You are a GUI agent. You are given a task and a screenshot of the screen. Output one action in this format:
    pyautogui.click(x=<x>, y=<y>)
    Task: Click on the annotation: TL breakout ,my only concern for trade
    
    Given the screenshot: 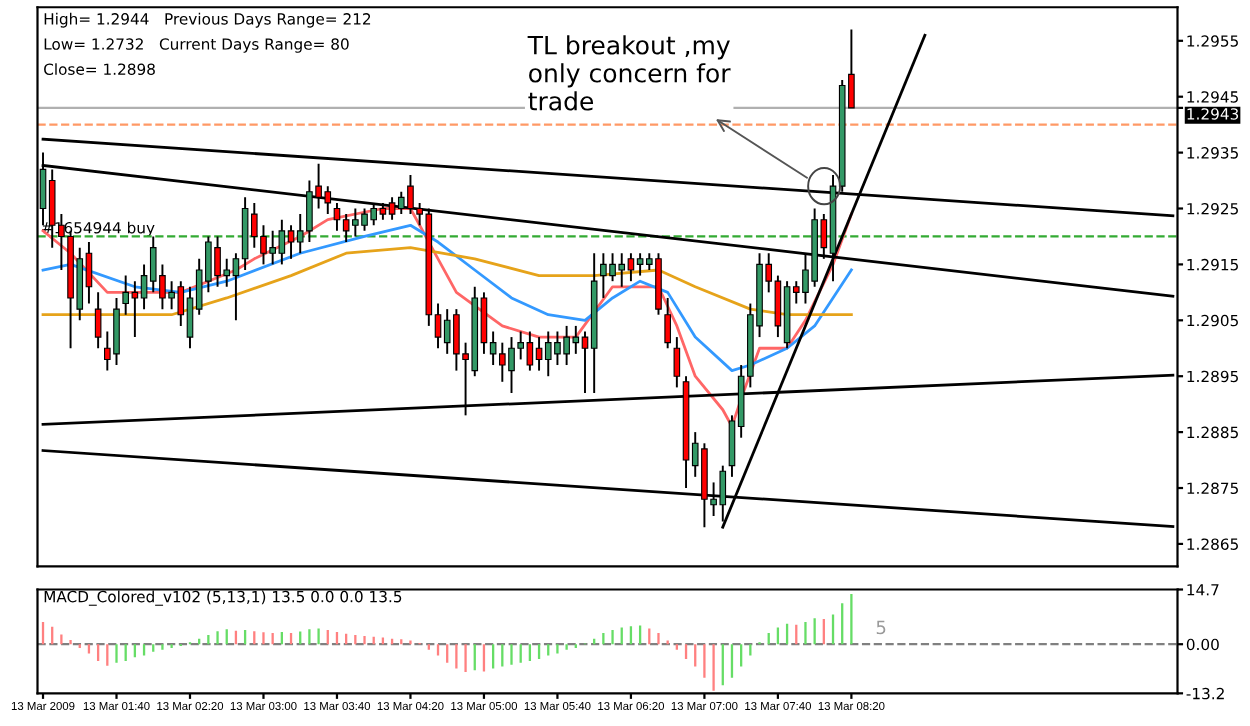 What is the action you would take?
    pyautogui.click(x=629, y=73)
    